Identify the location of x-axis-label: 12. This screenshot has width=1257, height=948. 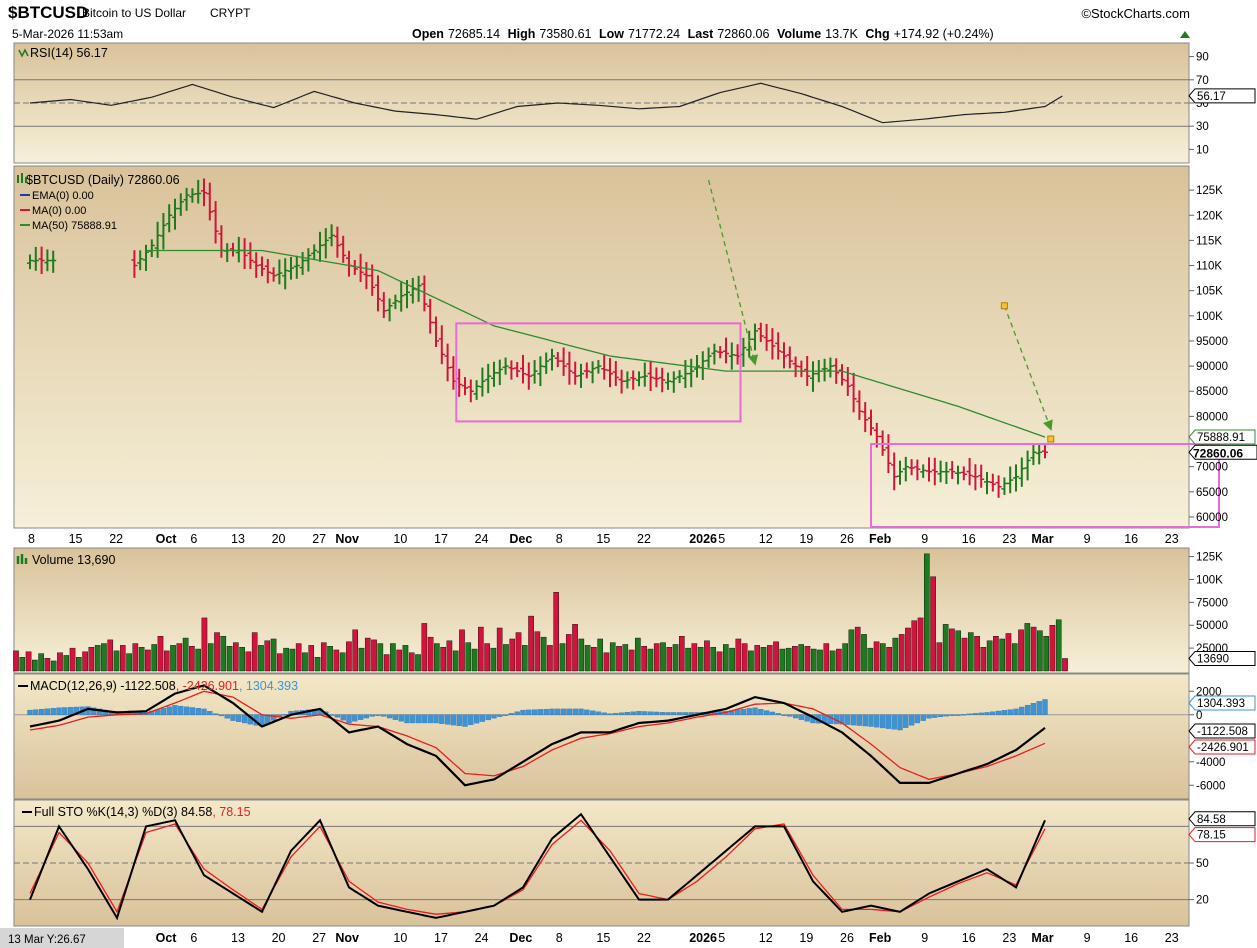
(766, 938).